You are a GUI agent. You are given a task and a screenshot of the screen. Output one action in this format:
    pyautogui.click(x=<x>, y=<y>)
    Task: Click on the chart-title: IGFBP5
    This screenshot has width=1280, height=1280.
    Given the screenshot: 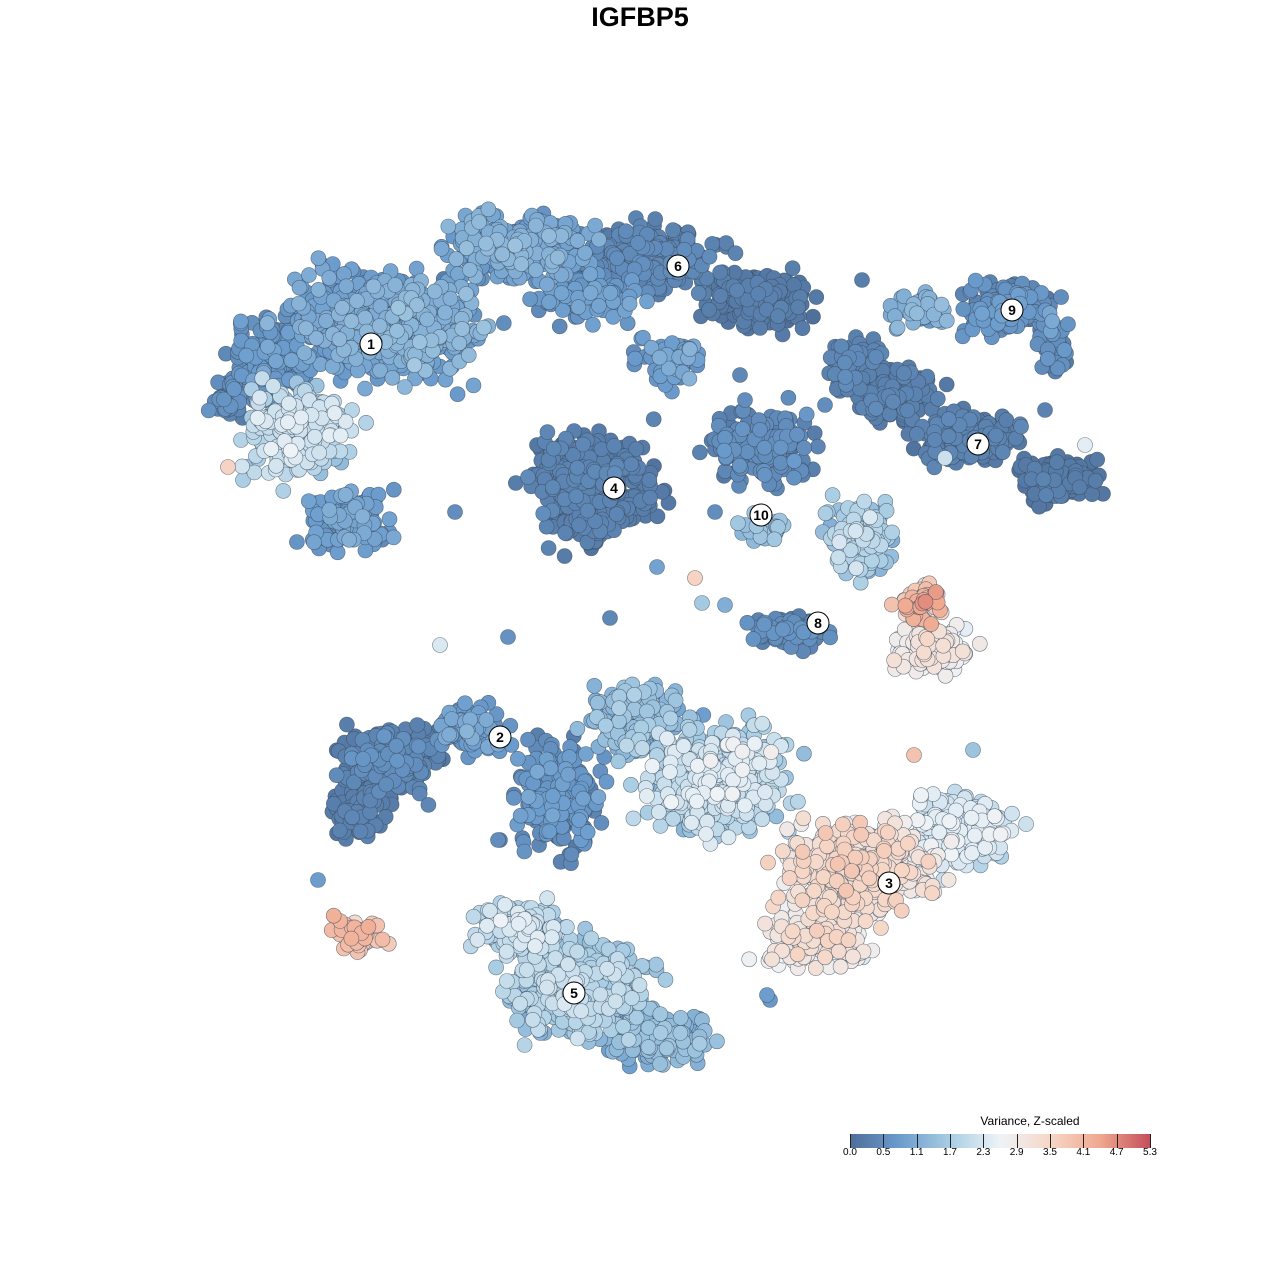 What is the action you would take?
    pyautogui.click(x=640, y=17)
    